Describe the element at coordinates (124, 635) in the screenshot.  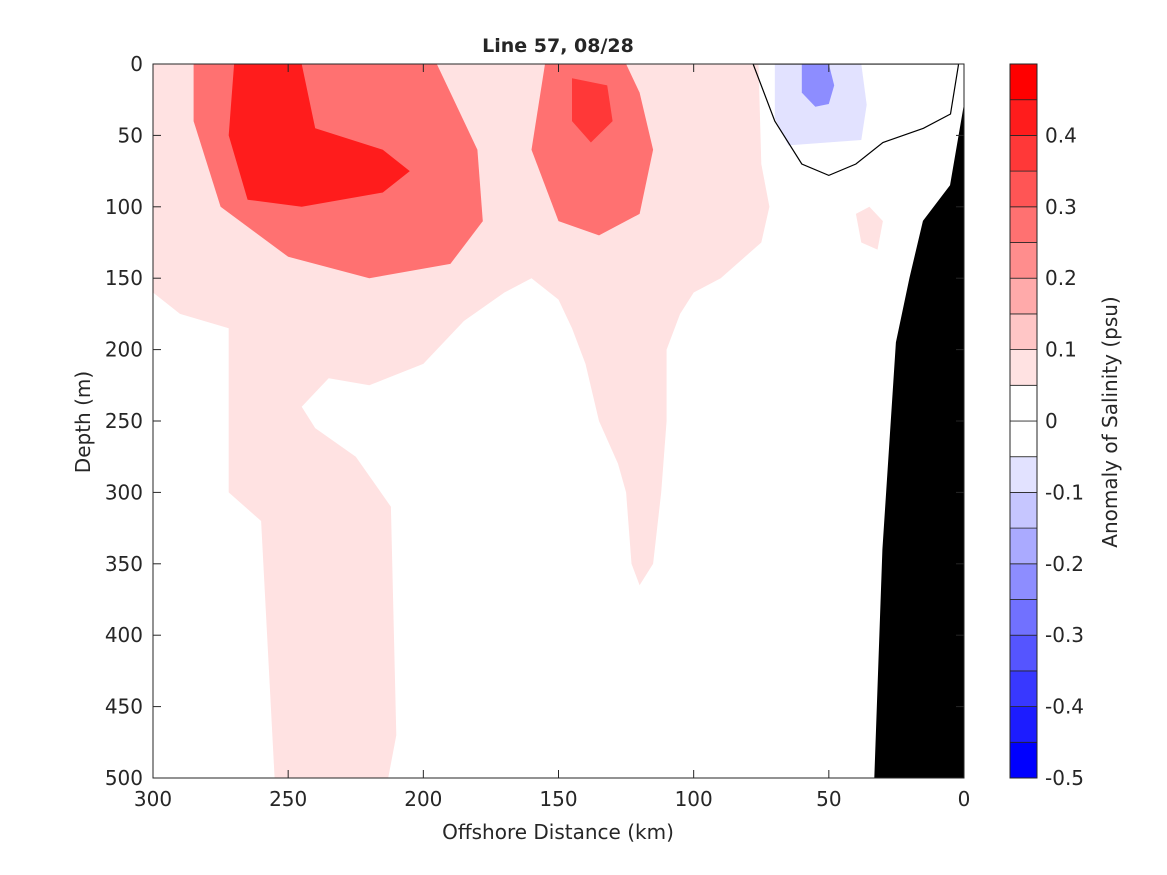
I see `y-tick-label: 400` at that location.